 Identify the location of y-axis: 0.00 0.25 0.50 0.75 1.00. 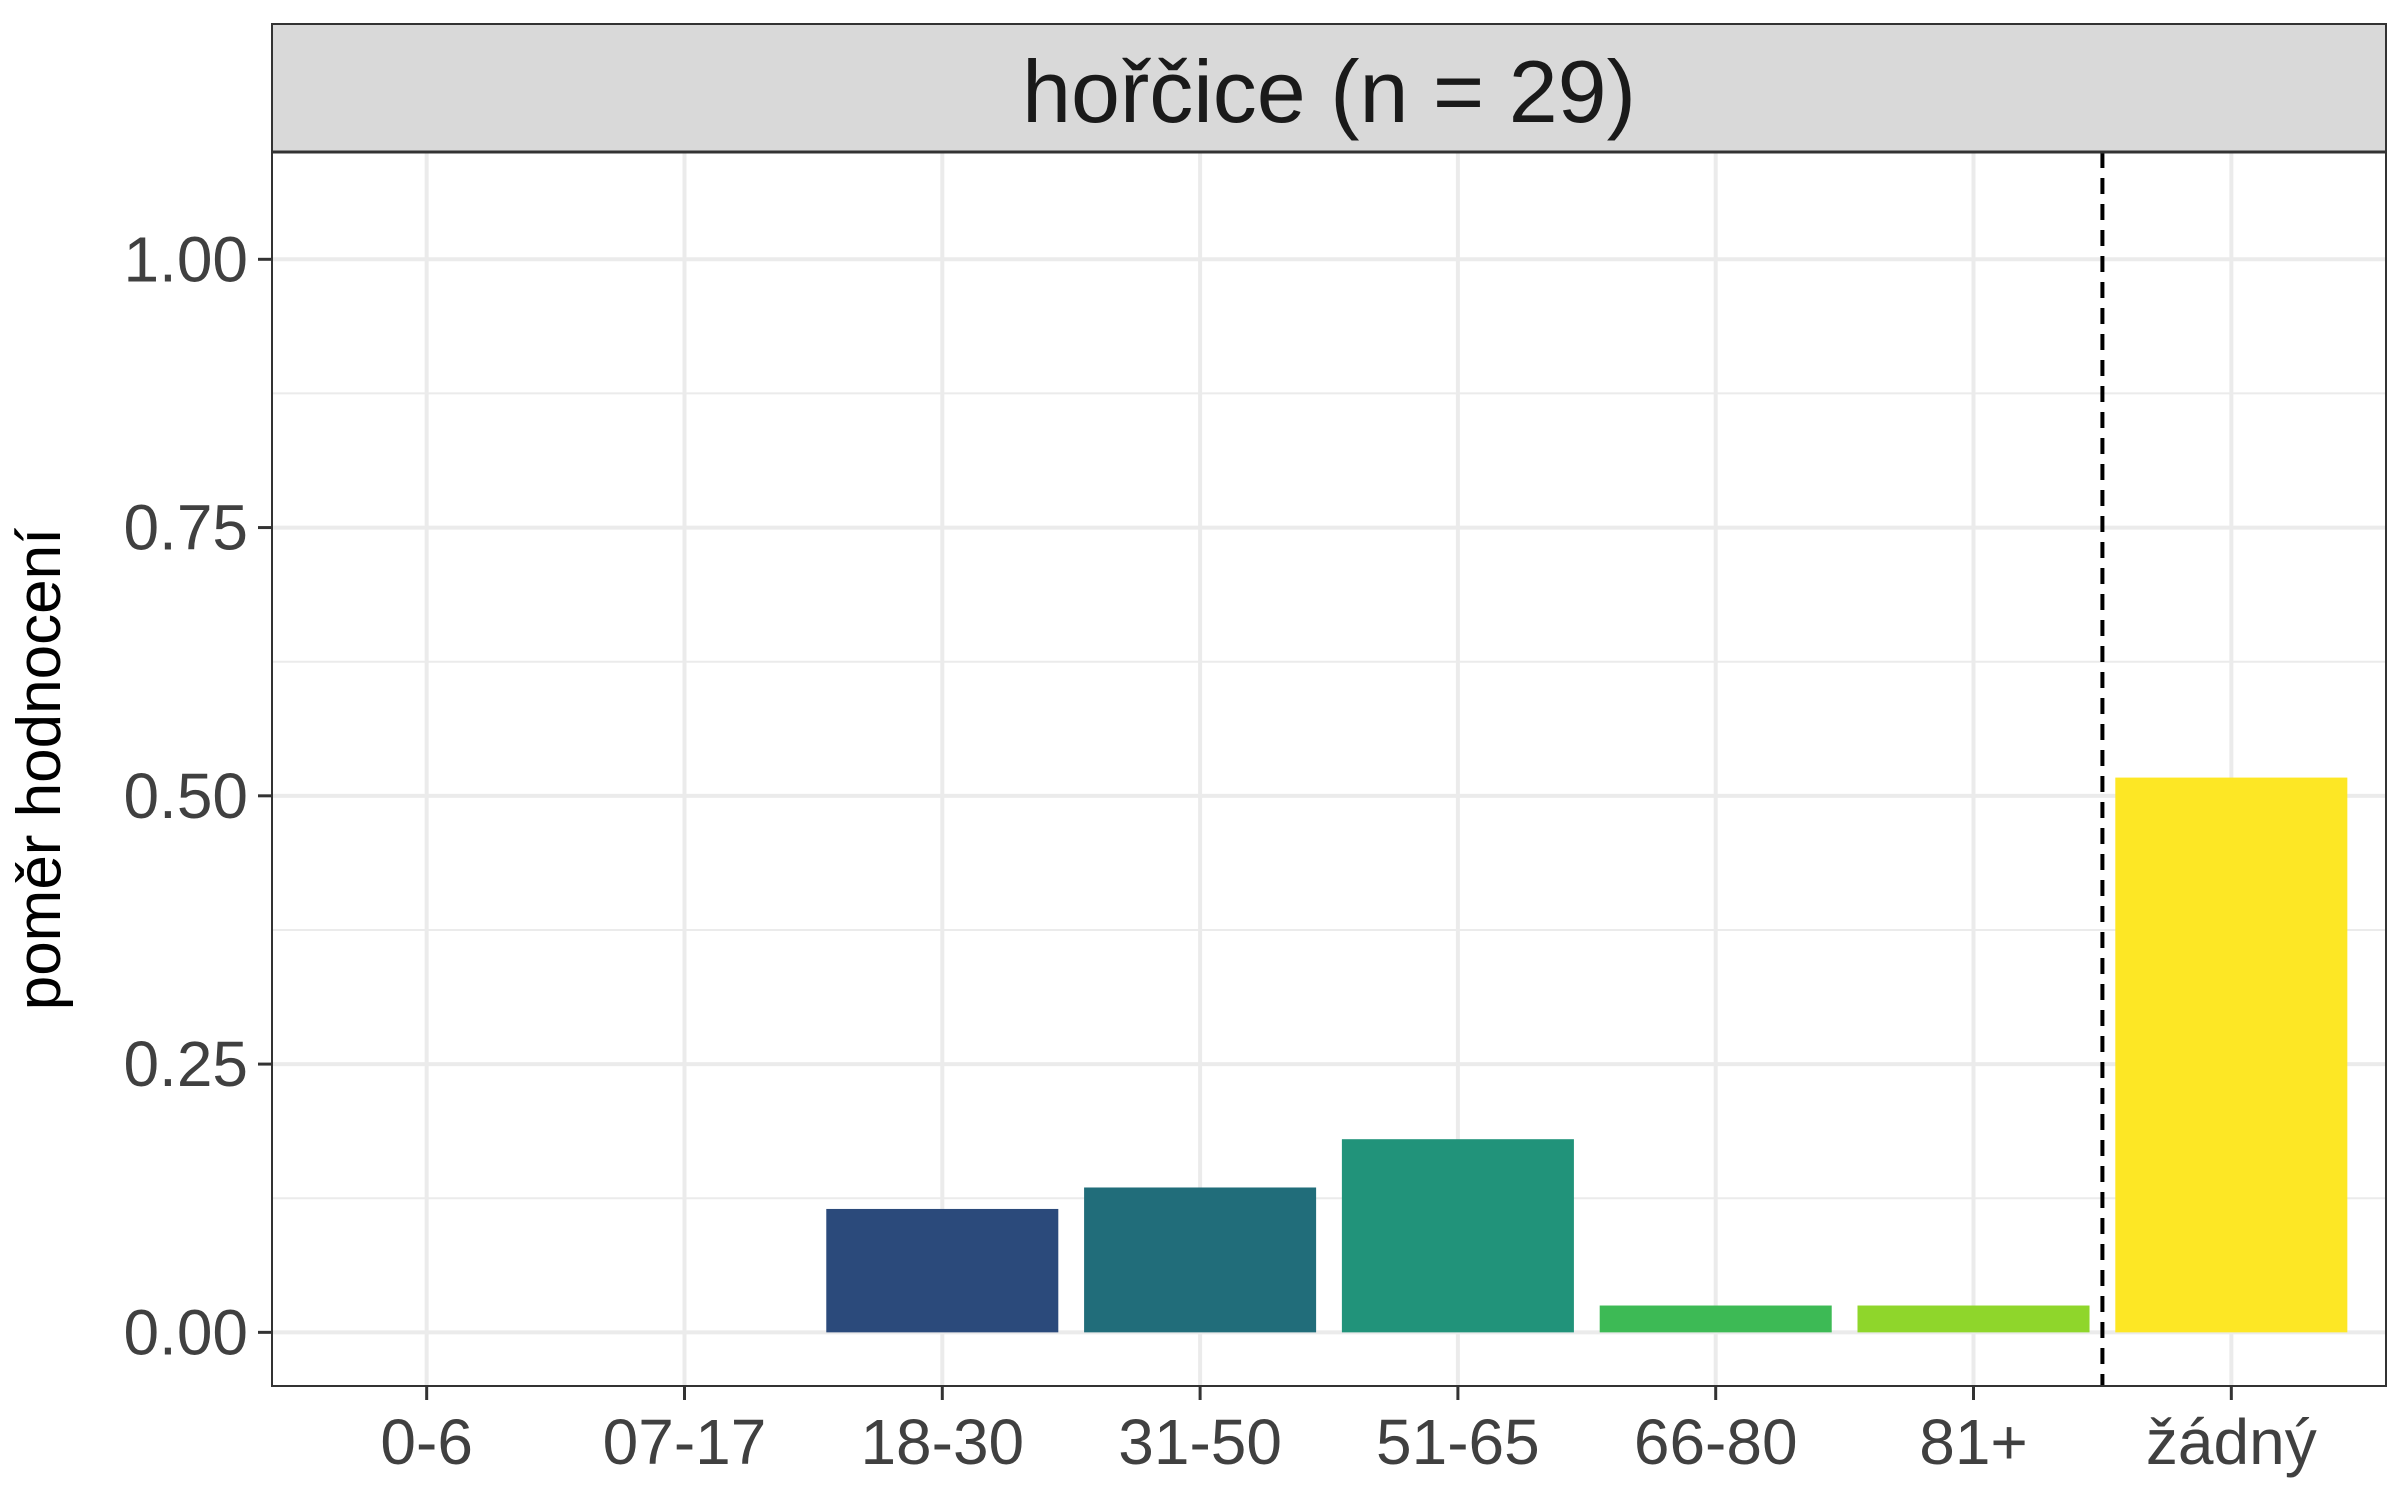
(197, 795).